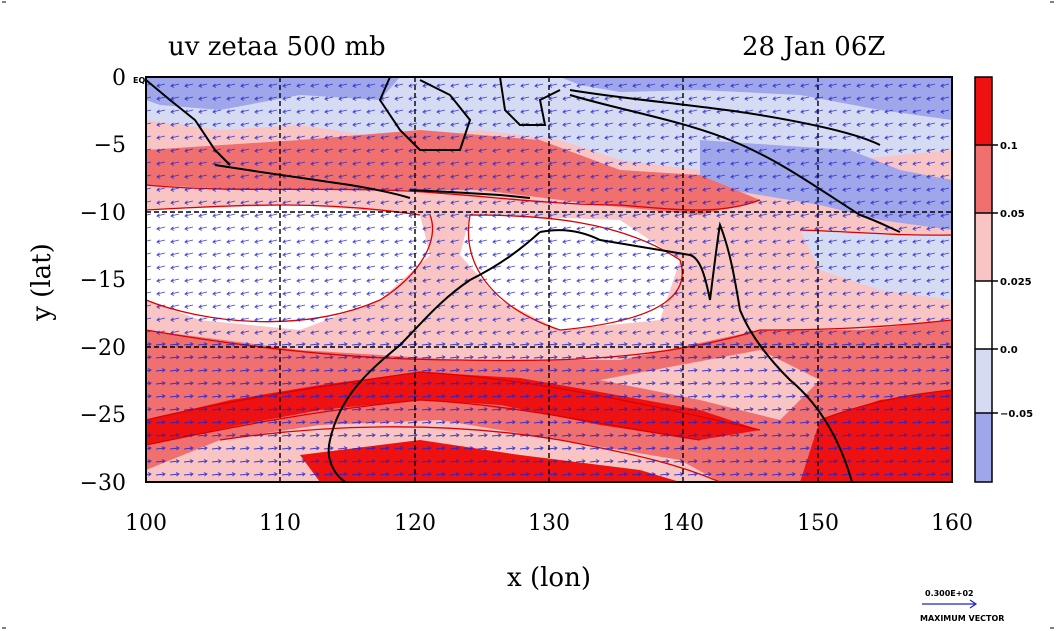  Describe the element at coordinates (725, 117) in the screenshot. I see `coast-new-guinea-north` at that location.